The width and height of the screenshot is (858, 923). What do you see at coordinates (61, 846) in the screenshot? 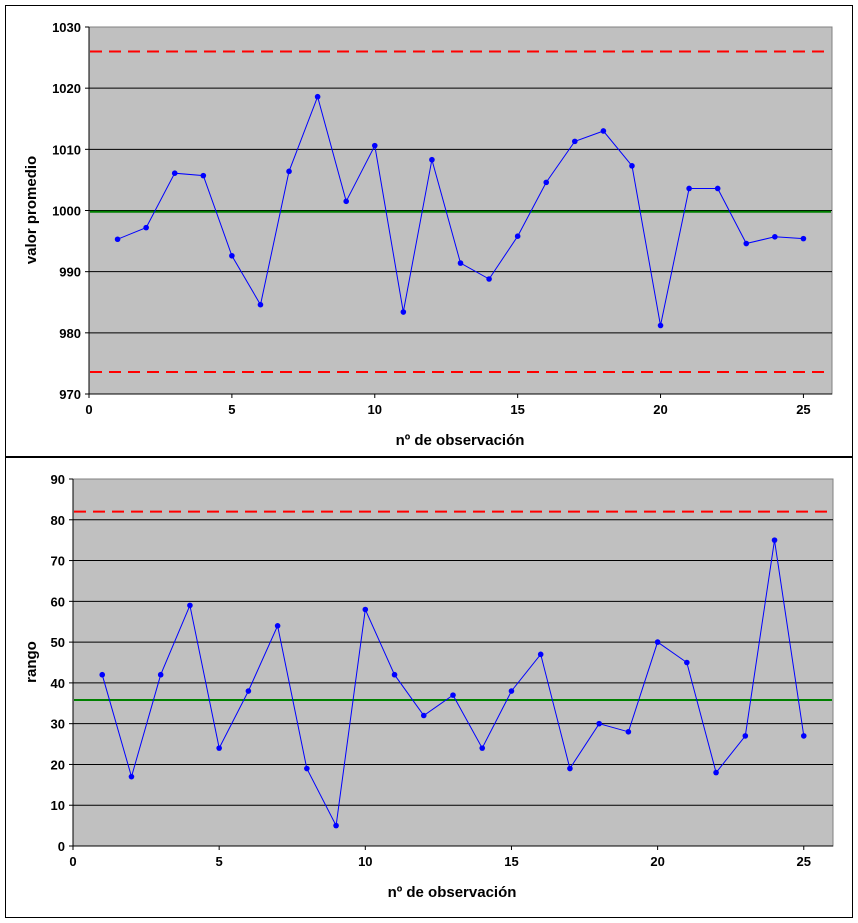
I see `range-y-tick-label: 0` at bounding box center [61, 846].